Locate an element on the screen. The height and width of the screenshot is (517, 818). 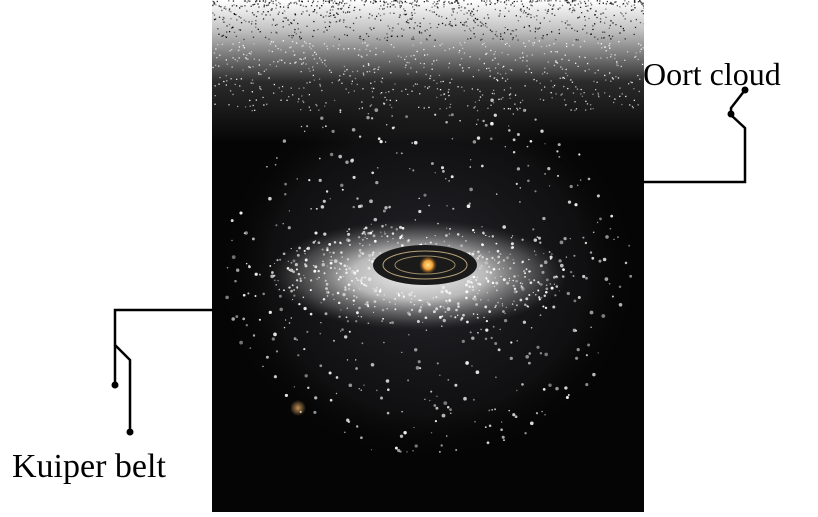
oort-cloud-label: Oort cloud is located at coordinates (712, 74).